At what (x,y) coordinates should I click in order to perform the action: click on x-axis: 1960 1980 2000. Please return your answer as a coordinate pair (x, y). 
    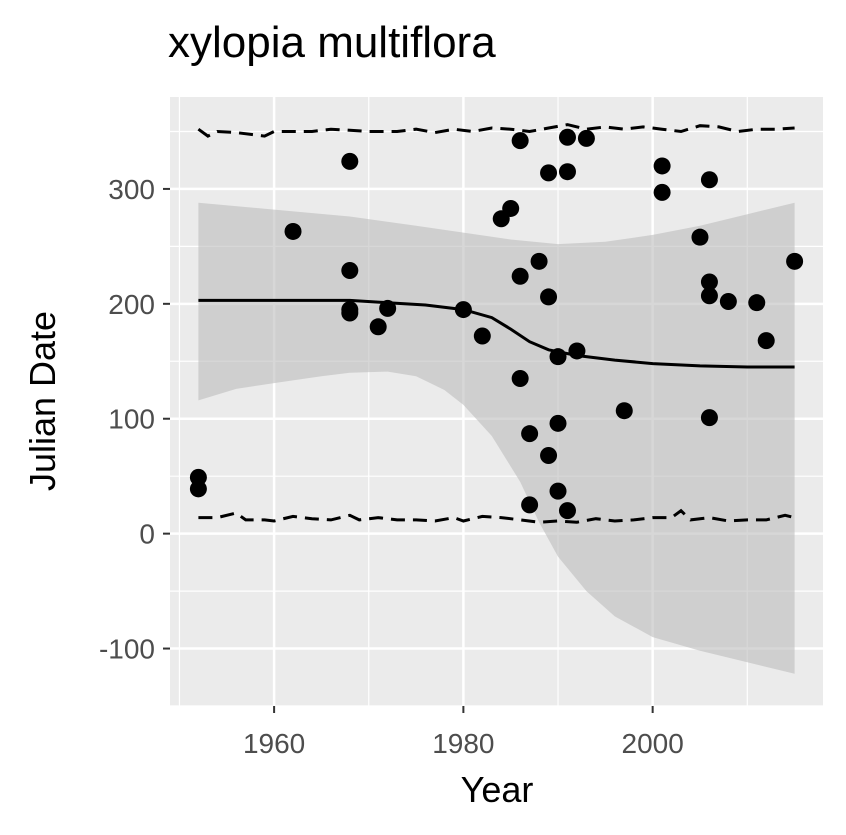
    Looking at the image, I should click on (463, 732).